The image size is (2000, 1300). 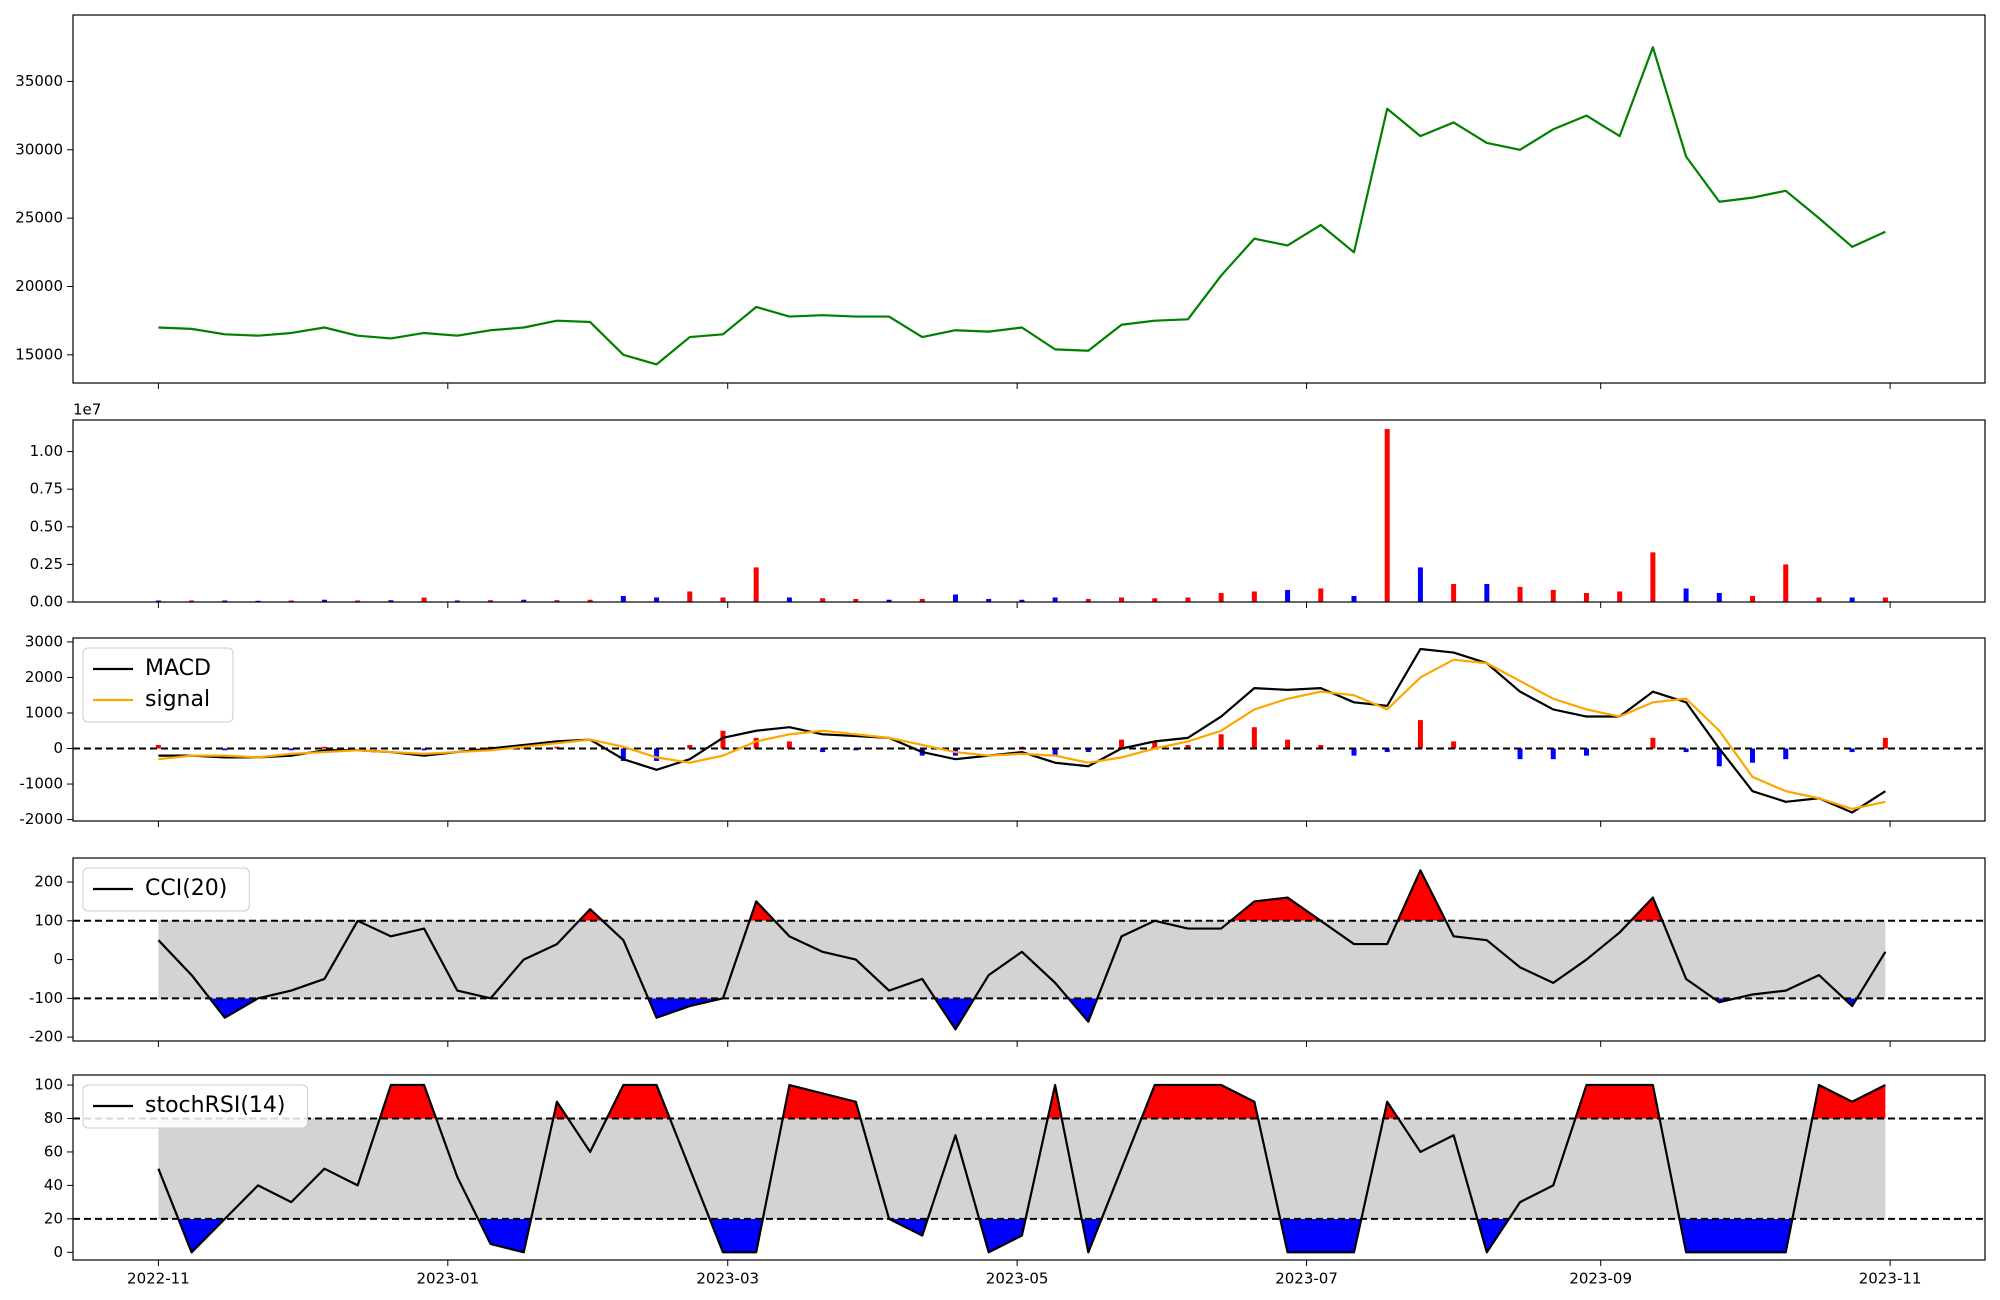 I want to click on y-tick-label: -1000, so click(x=41, y=784).